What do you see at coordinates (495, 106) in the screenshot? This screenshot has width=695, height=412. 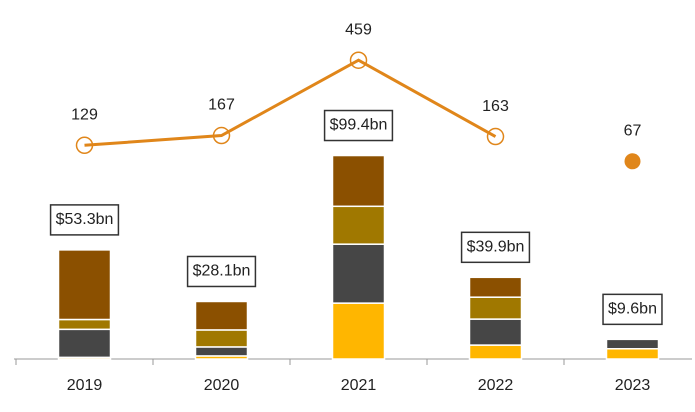 I see `line-label: 163` at bounding box center [495, 106].